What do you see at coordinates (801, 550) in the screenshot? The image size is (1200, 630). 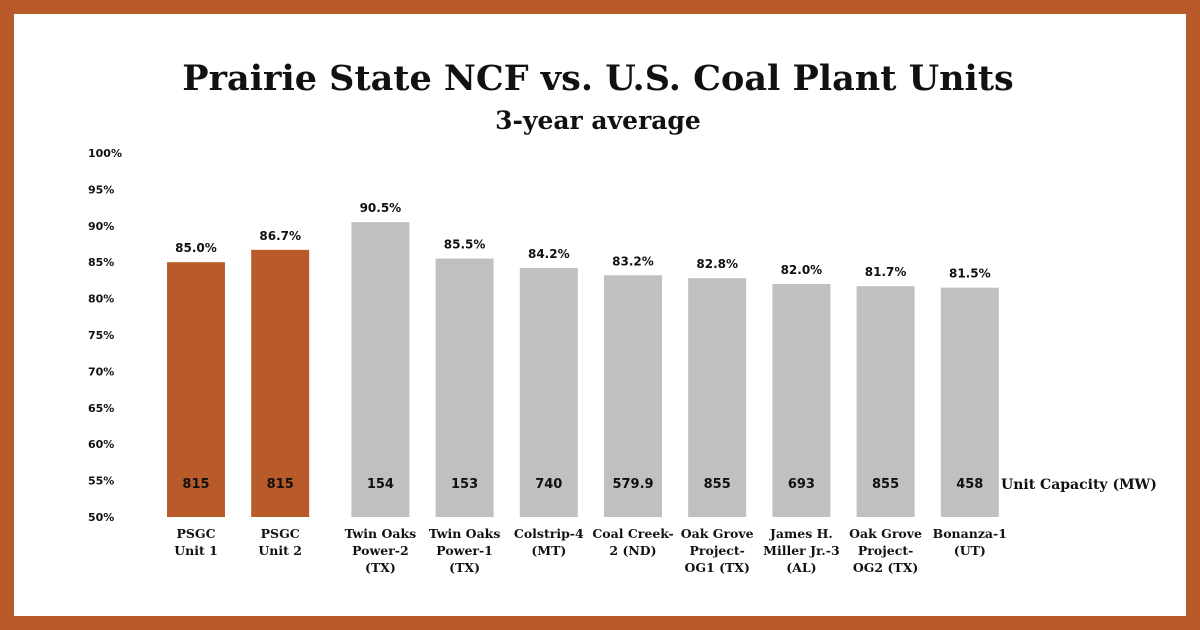 I see `category-label: Miller Jr.-3` at bounding box center [801, 550].